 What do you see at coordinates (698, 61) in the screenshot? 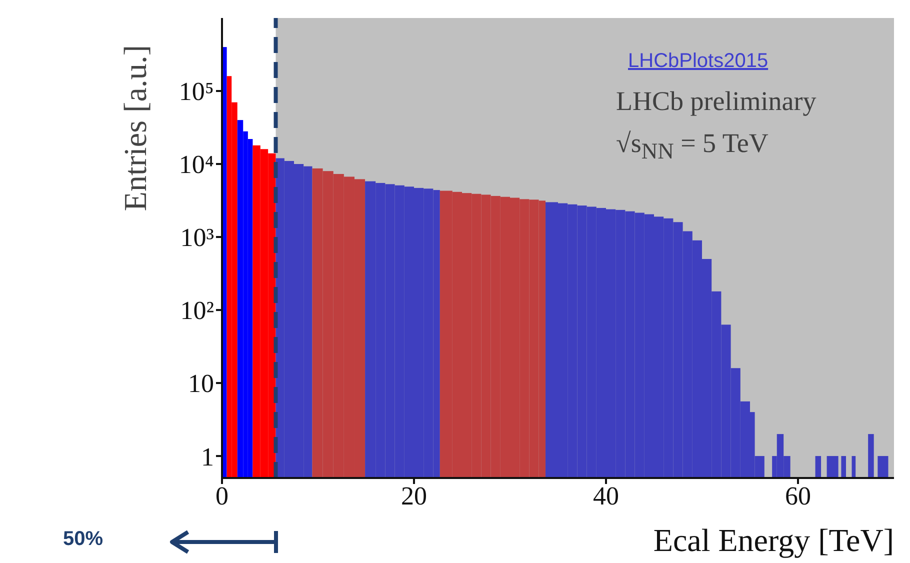
I see `annotation: LHCbPlots2015` at bounding box center [698, 61].